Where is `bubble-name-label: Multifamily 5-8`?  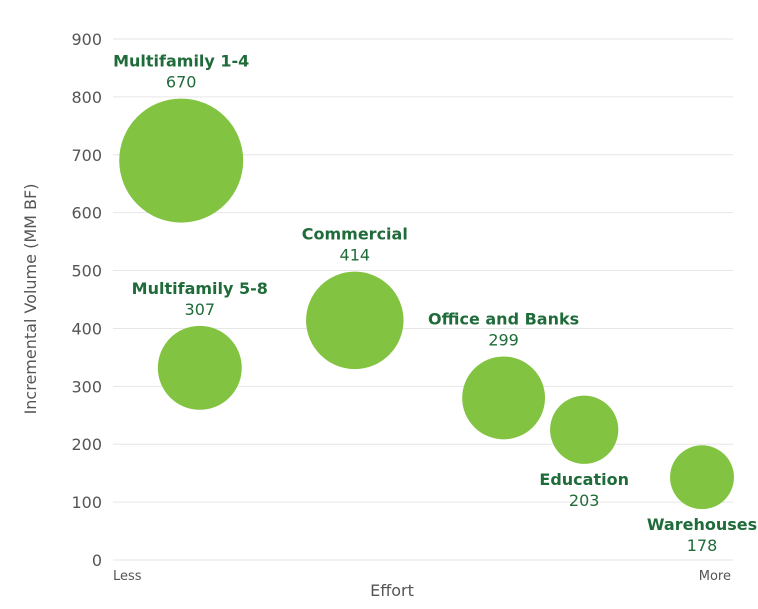 bubble-name-label: Multifamily 5-8 is located at coordinates (200, 288).